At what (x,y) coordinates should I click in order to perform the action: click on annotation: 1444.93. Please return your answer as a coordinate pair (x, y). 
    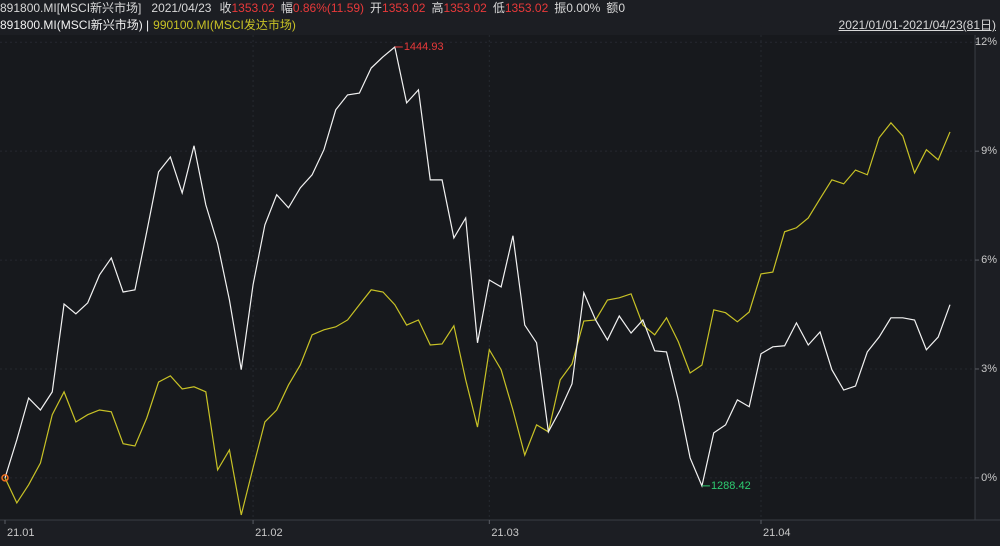
    Looking at the image, I should click on (424, 47).